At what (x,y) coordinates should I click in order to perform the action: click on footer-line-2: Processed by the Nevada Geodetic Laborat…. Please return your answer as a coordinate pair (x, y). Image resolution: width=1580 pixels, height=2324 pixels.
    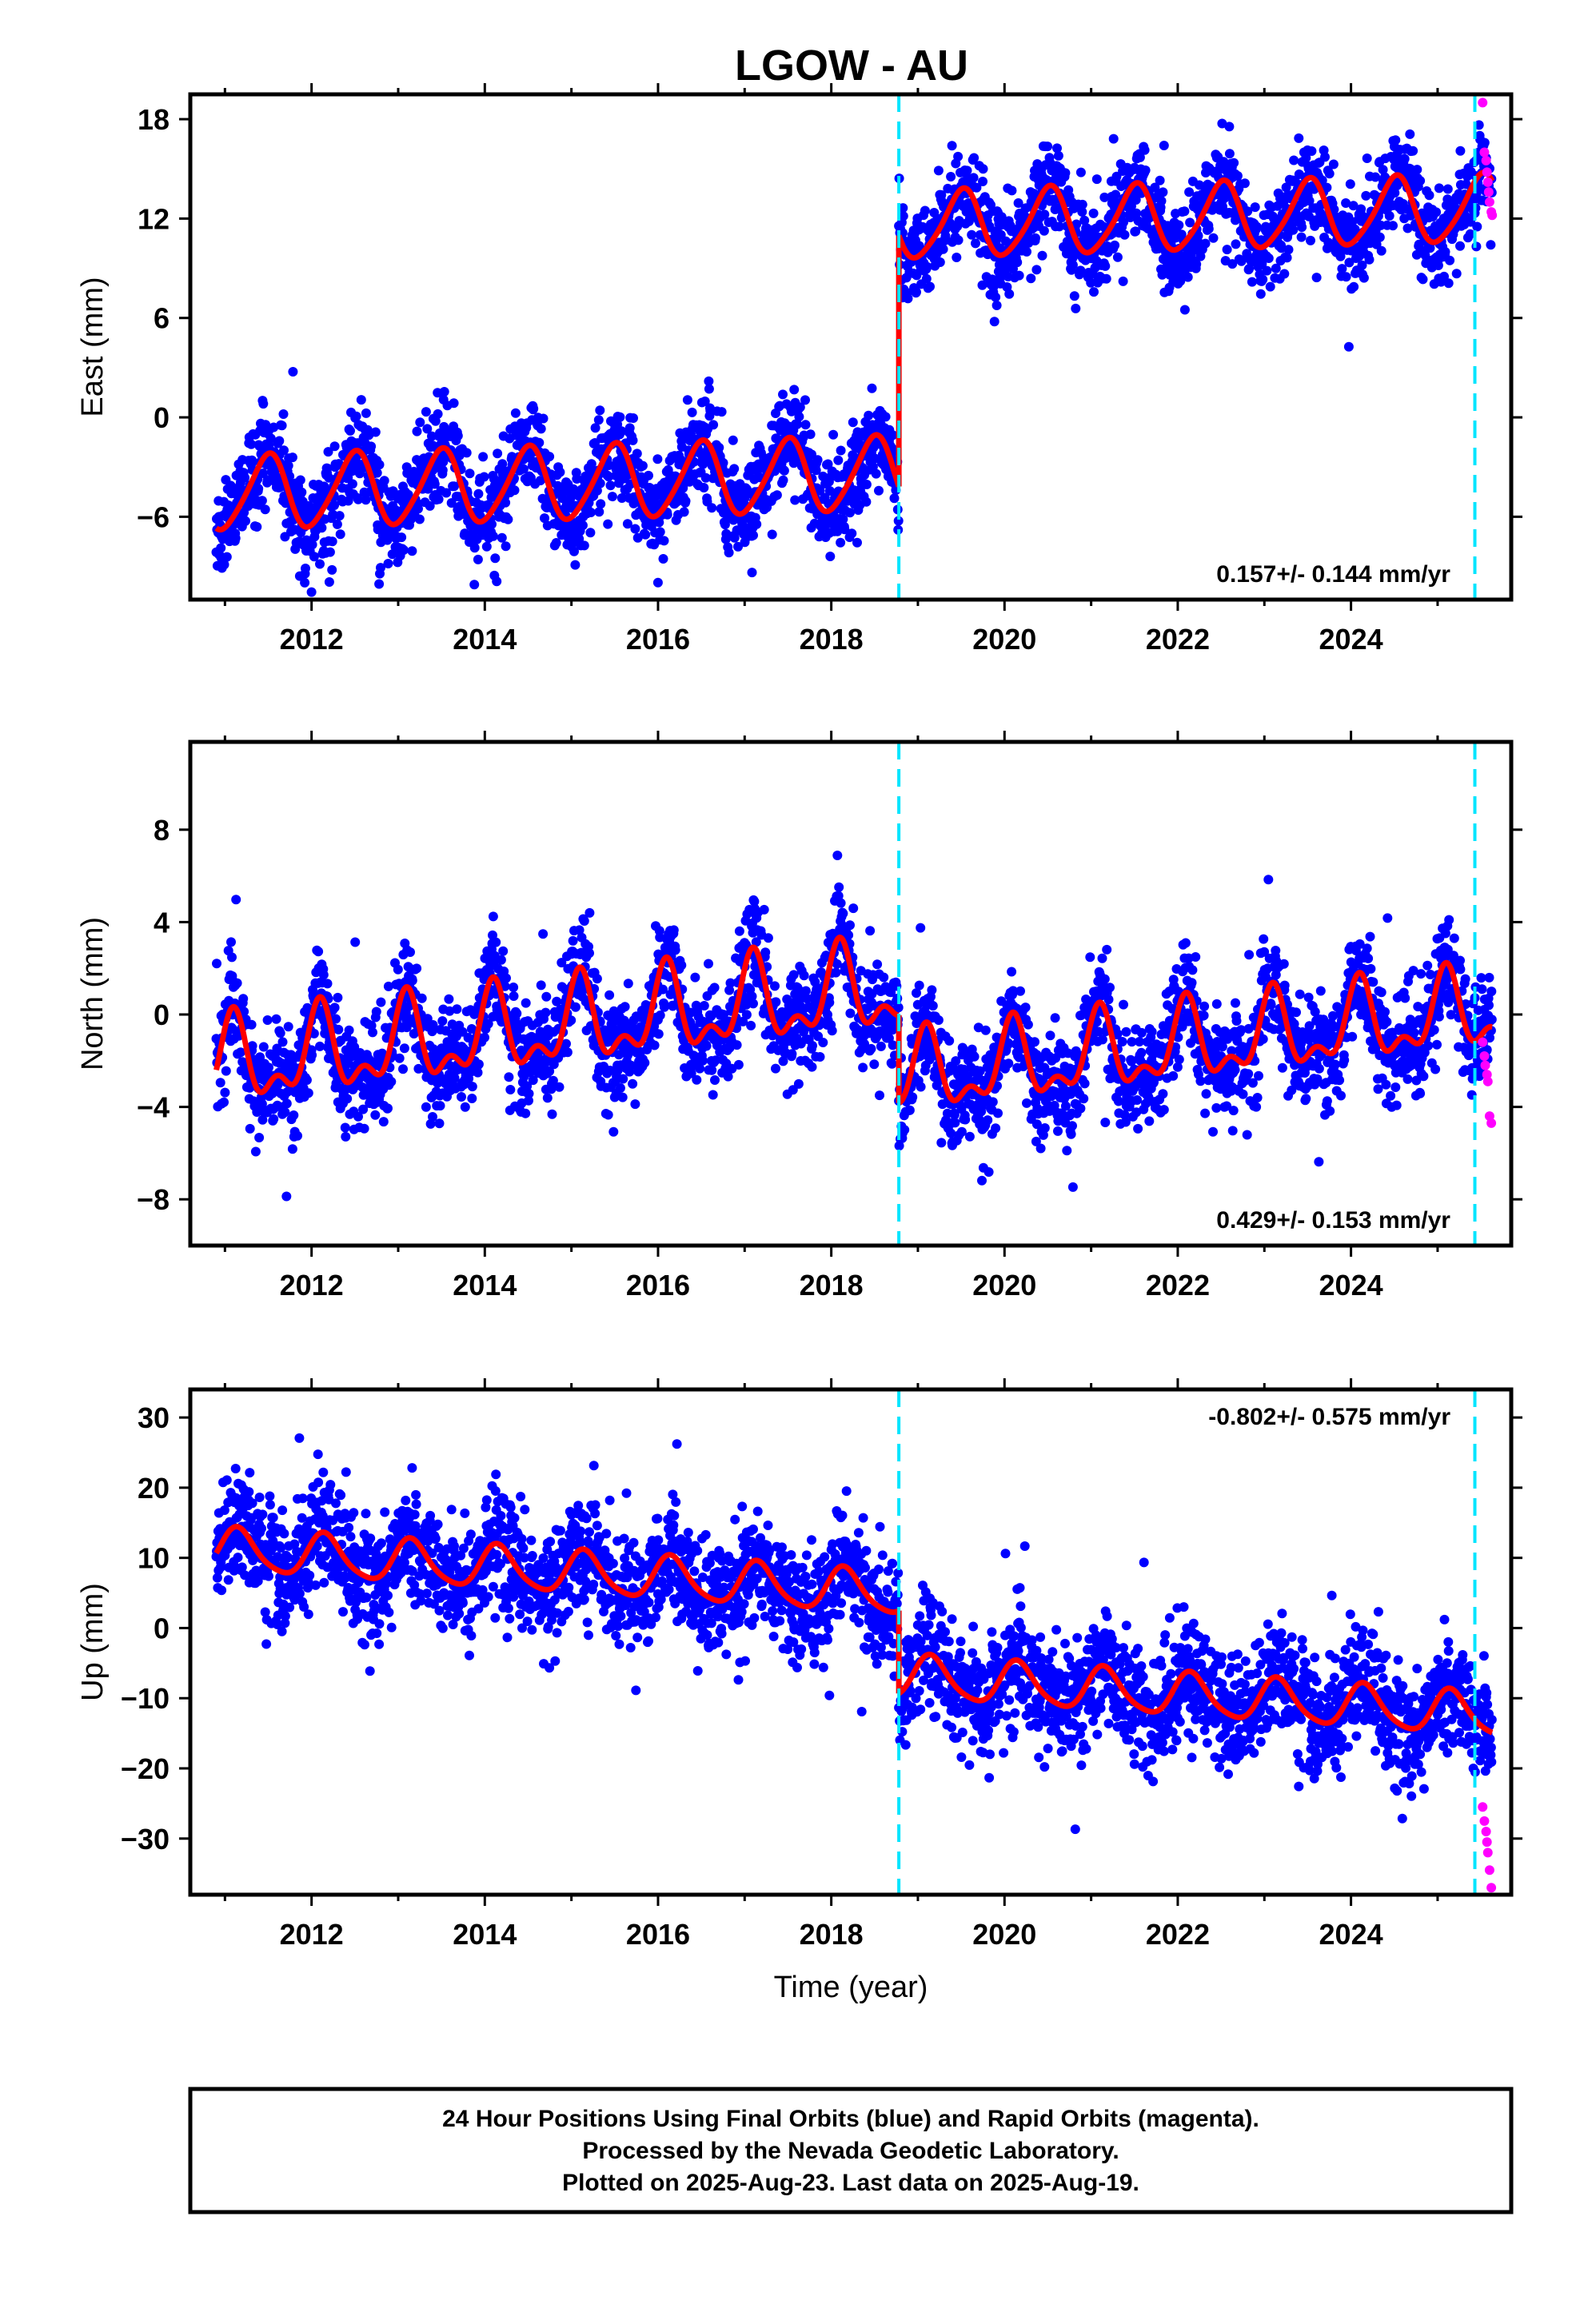
    Looking at the image, I should click on (851, 2151).